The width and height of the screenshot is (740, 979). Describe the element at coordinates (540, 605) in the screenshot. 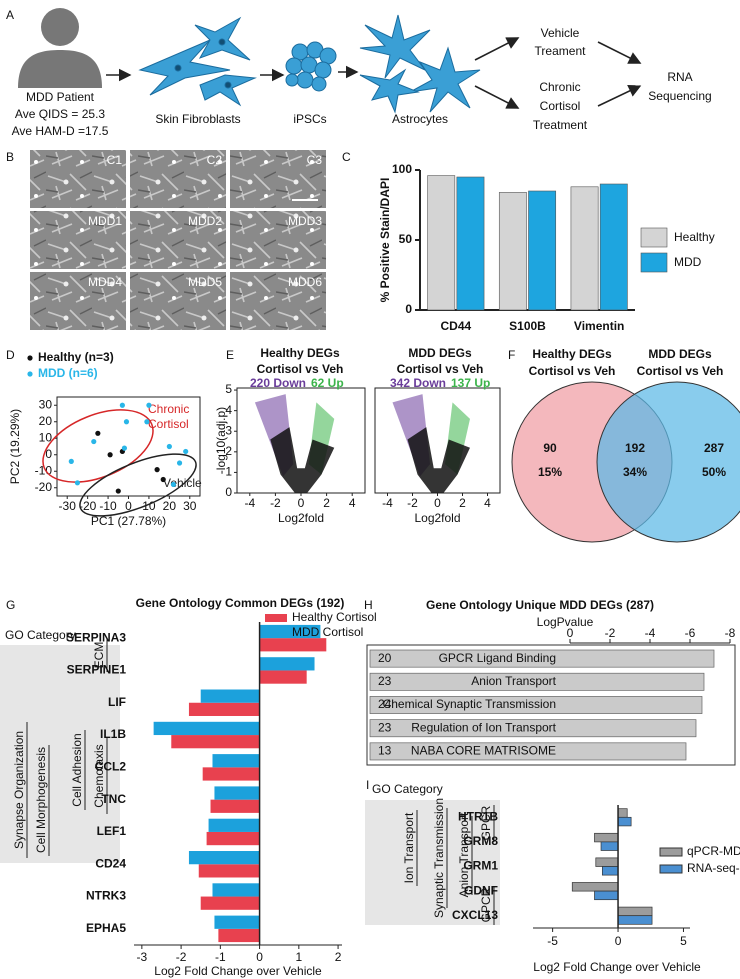

I see `chart-title: Gene Ontology Unique MDD DEGs (287)` at that location.